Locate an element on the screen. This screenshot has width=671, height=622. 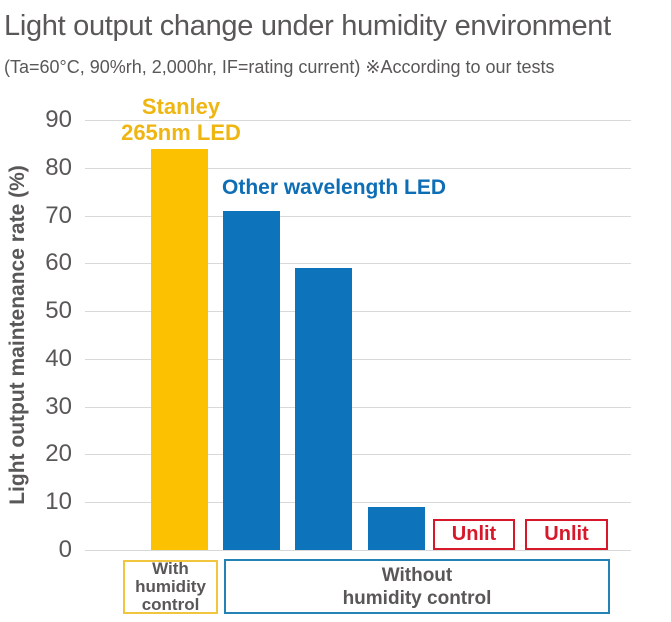
x-group-without-humidity-control: Without humidity control is located at coordinates (417, 586).